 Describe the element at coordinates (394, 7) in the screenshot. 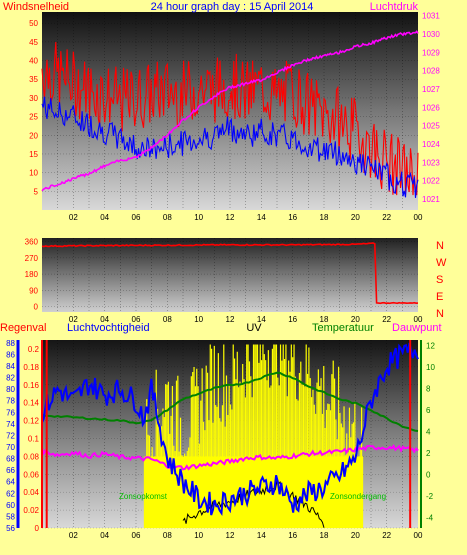

I see `pressure-label: Luchtdruk` at that location.